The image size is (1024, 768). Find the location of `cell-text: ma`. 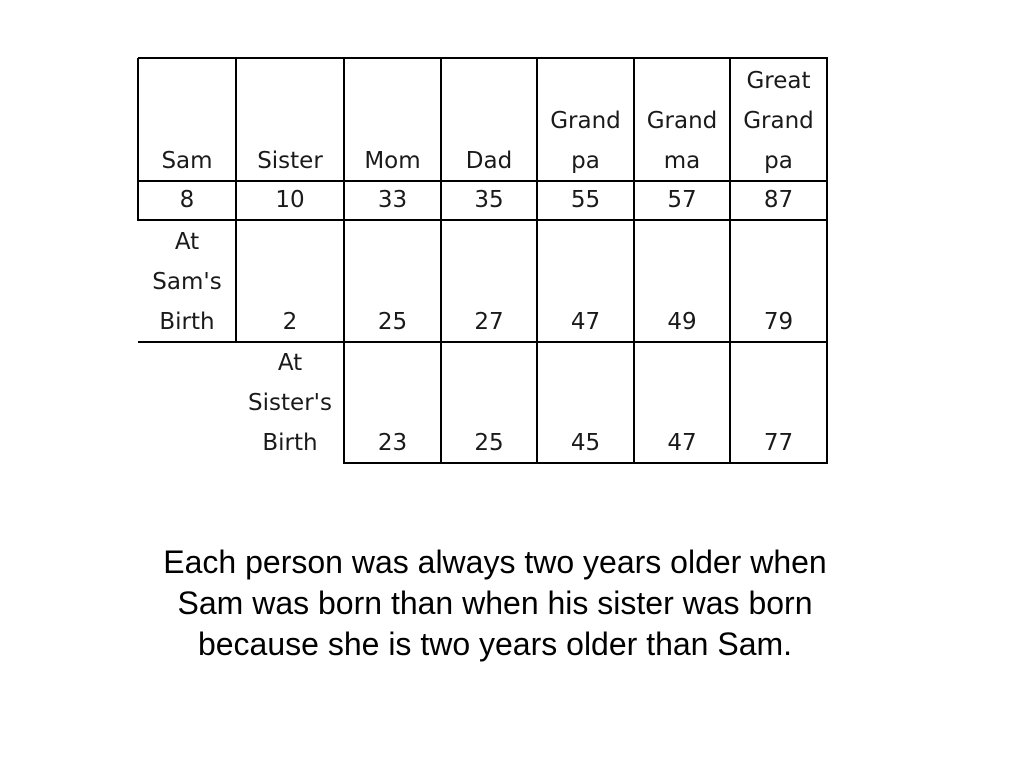

cell-text: ma is located at coordinates (682, 161).